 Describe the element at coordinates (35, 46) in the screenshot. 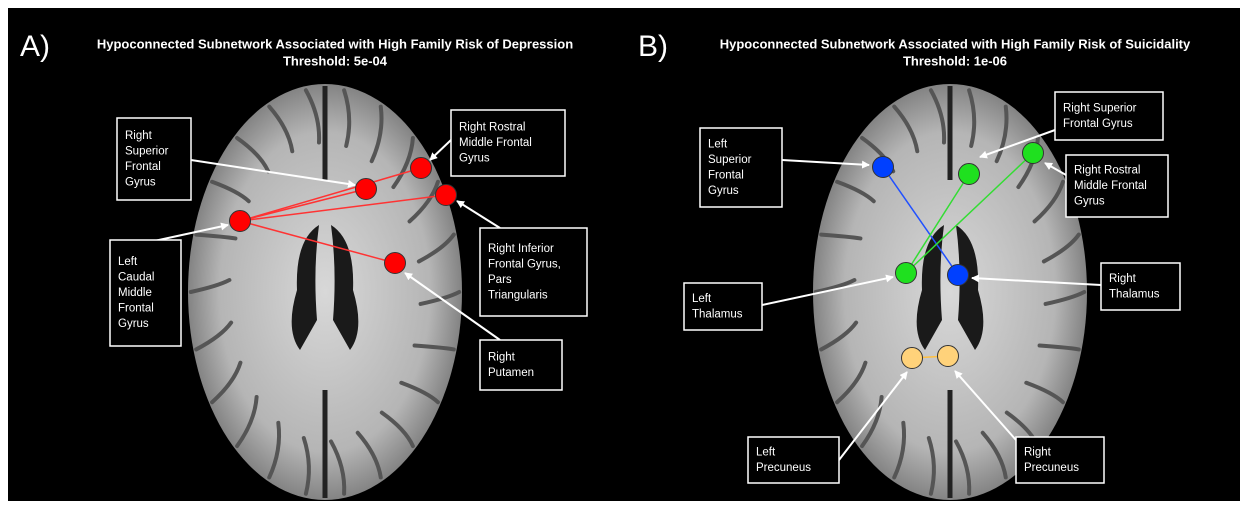

I see `panel-letter: A)` at that location.